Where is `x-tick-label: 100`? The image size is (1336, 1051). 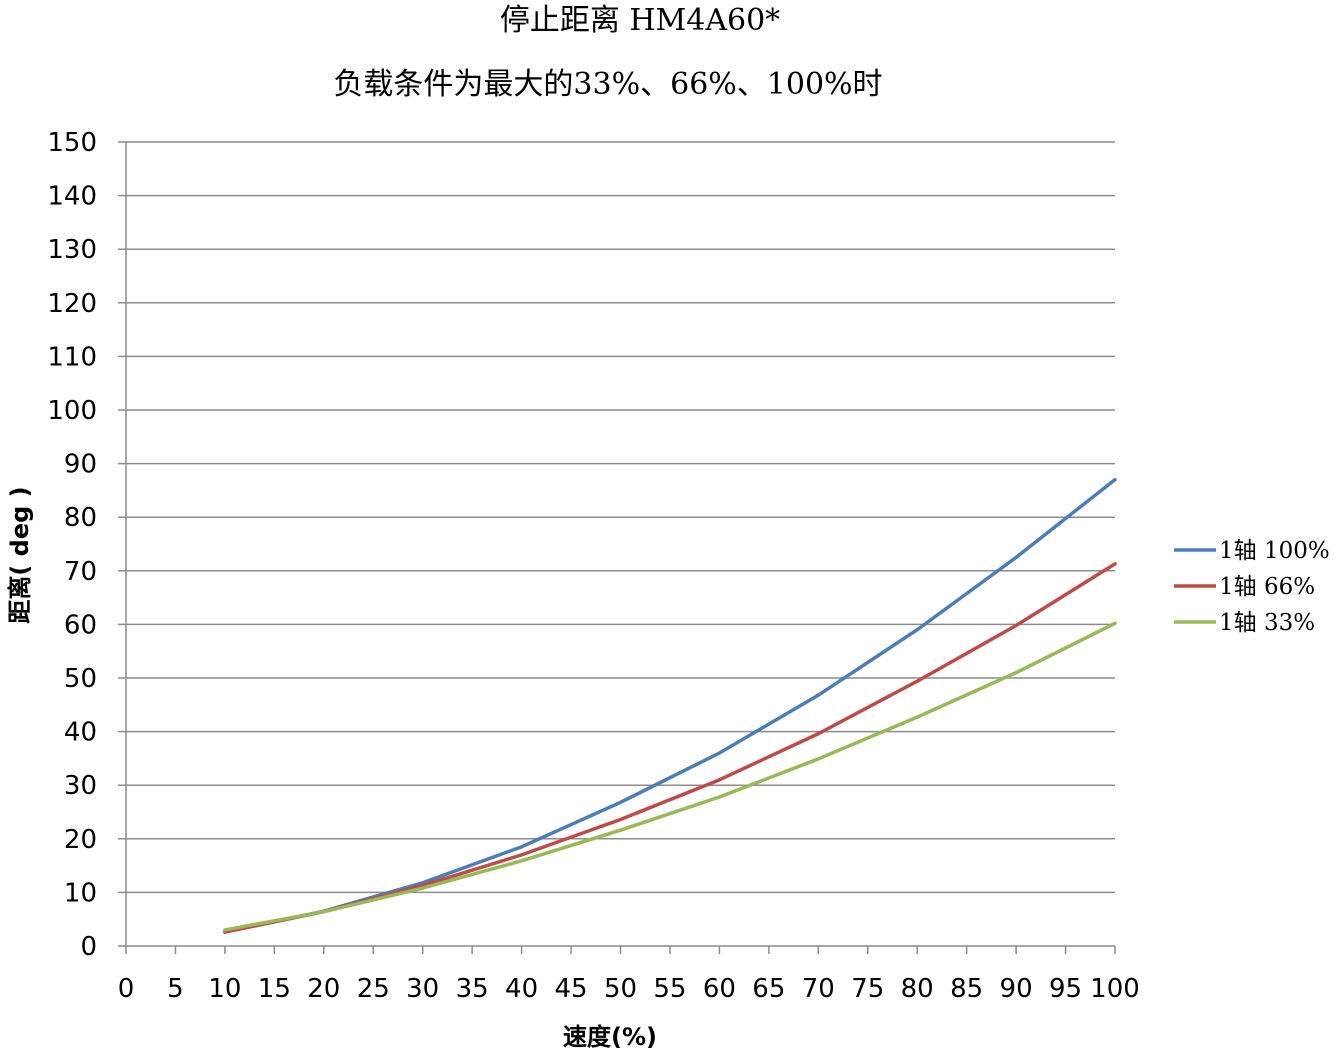 x-tick-label: 100 is located at coordinates (1115, 989).